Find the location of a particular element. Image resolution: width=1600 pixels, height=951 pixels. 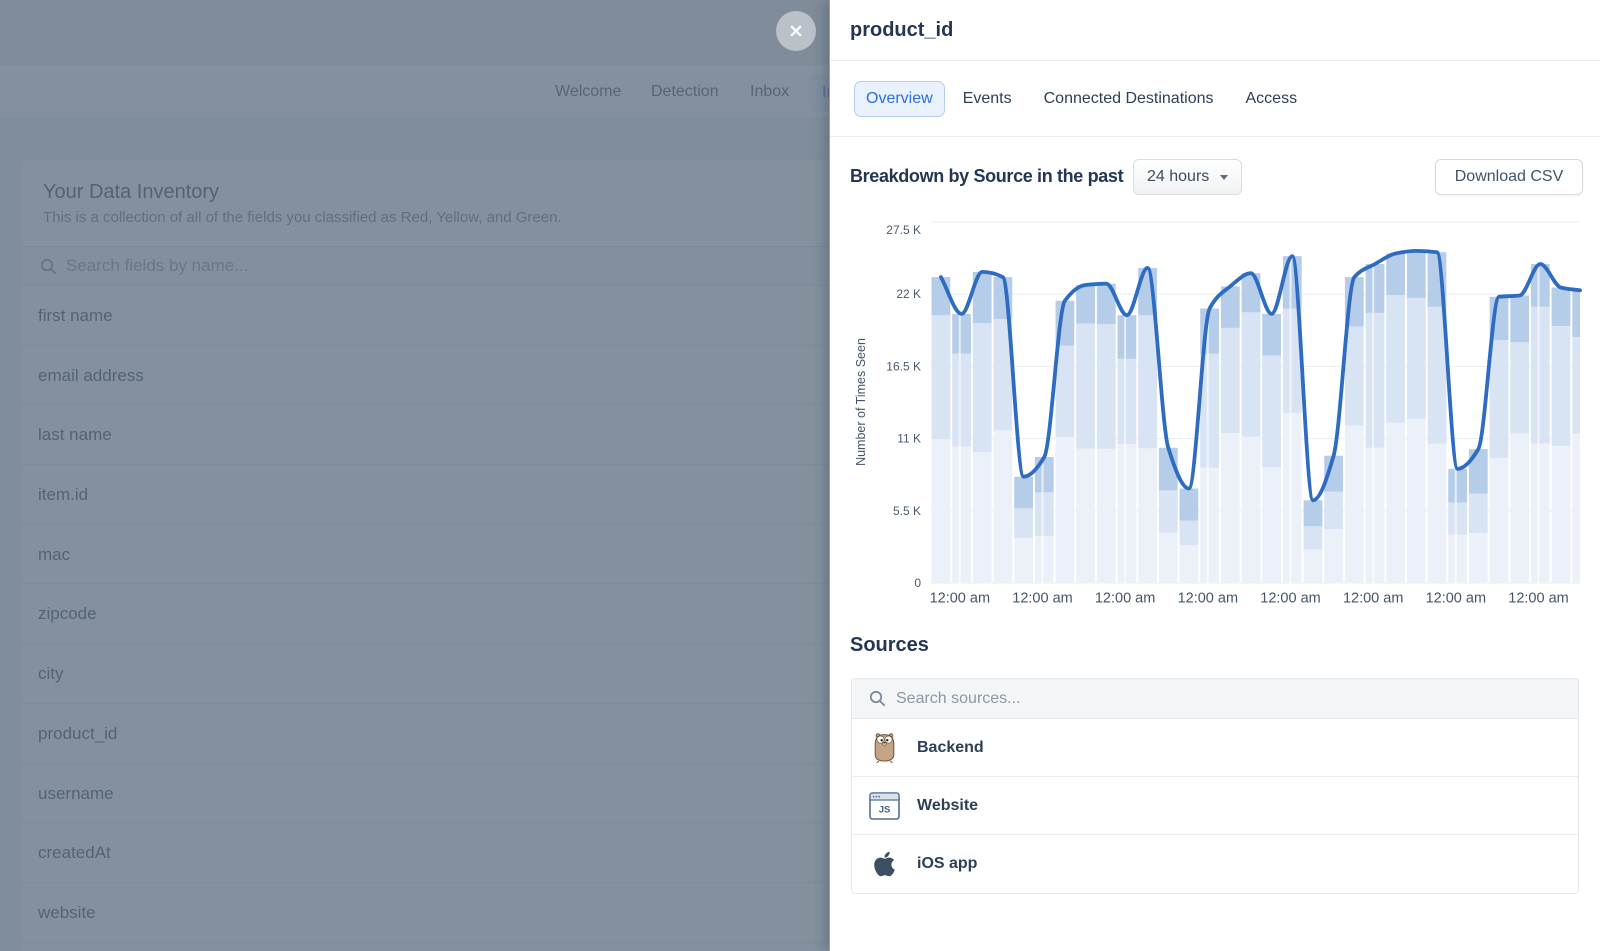

svg-text: Number of Times Seen is located at coordinates (861, 402).